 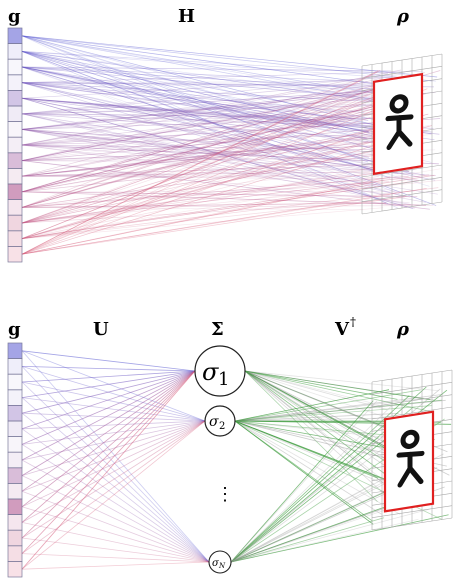 What do you see at coordinates (342, 329) in the screenshot?
I see `bottom-v-label: V` at bounding box center [342, 329].